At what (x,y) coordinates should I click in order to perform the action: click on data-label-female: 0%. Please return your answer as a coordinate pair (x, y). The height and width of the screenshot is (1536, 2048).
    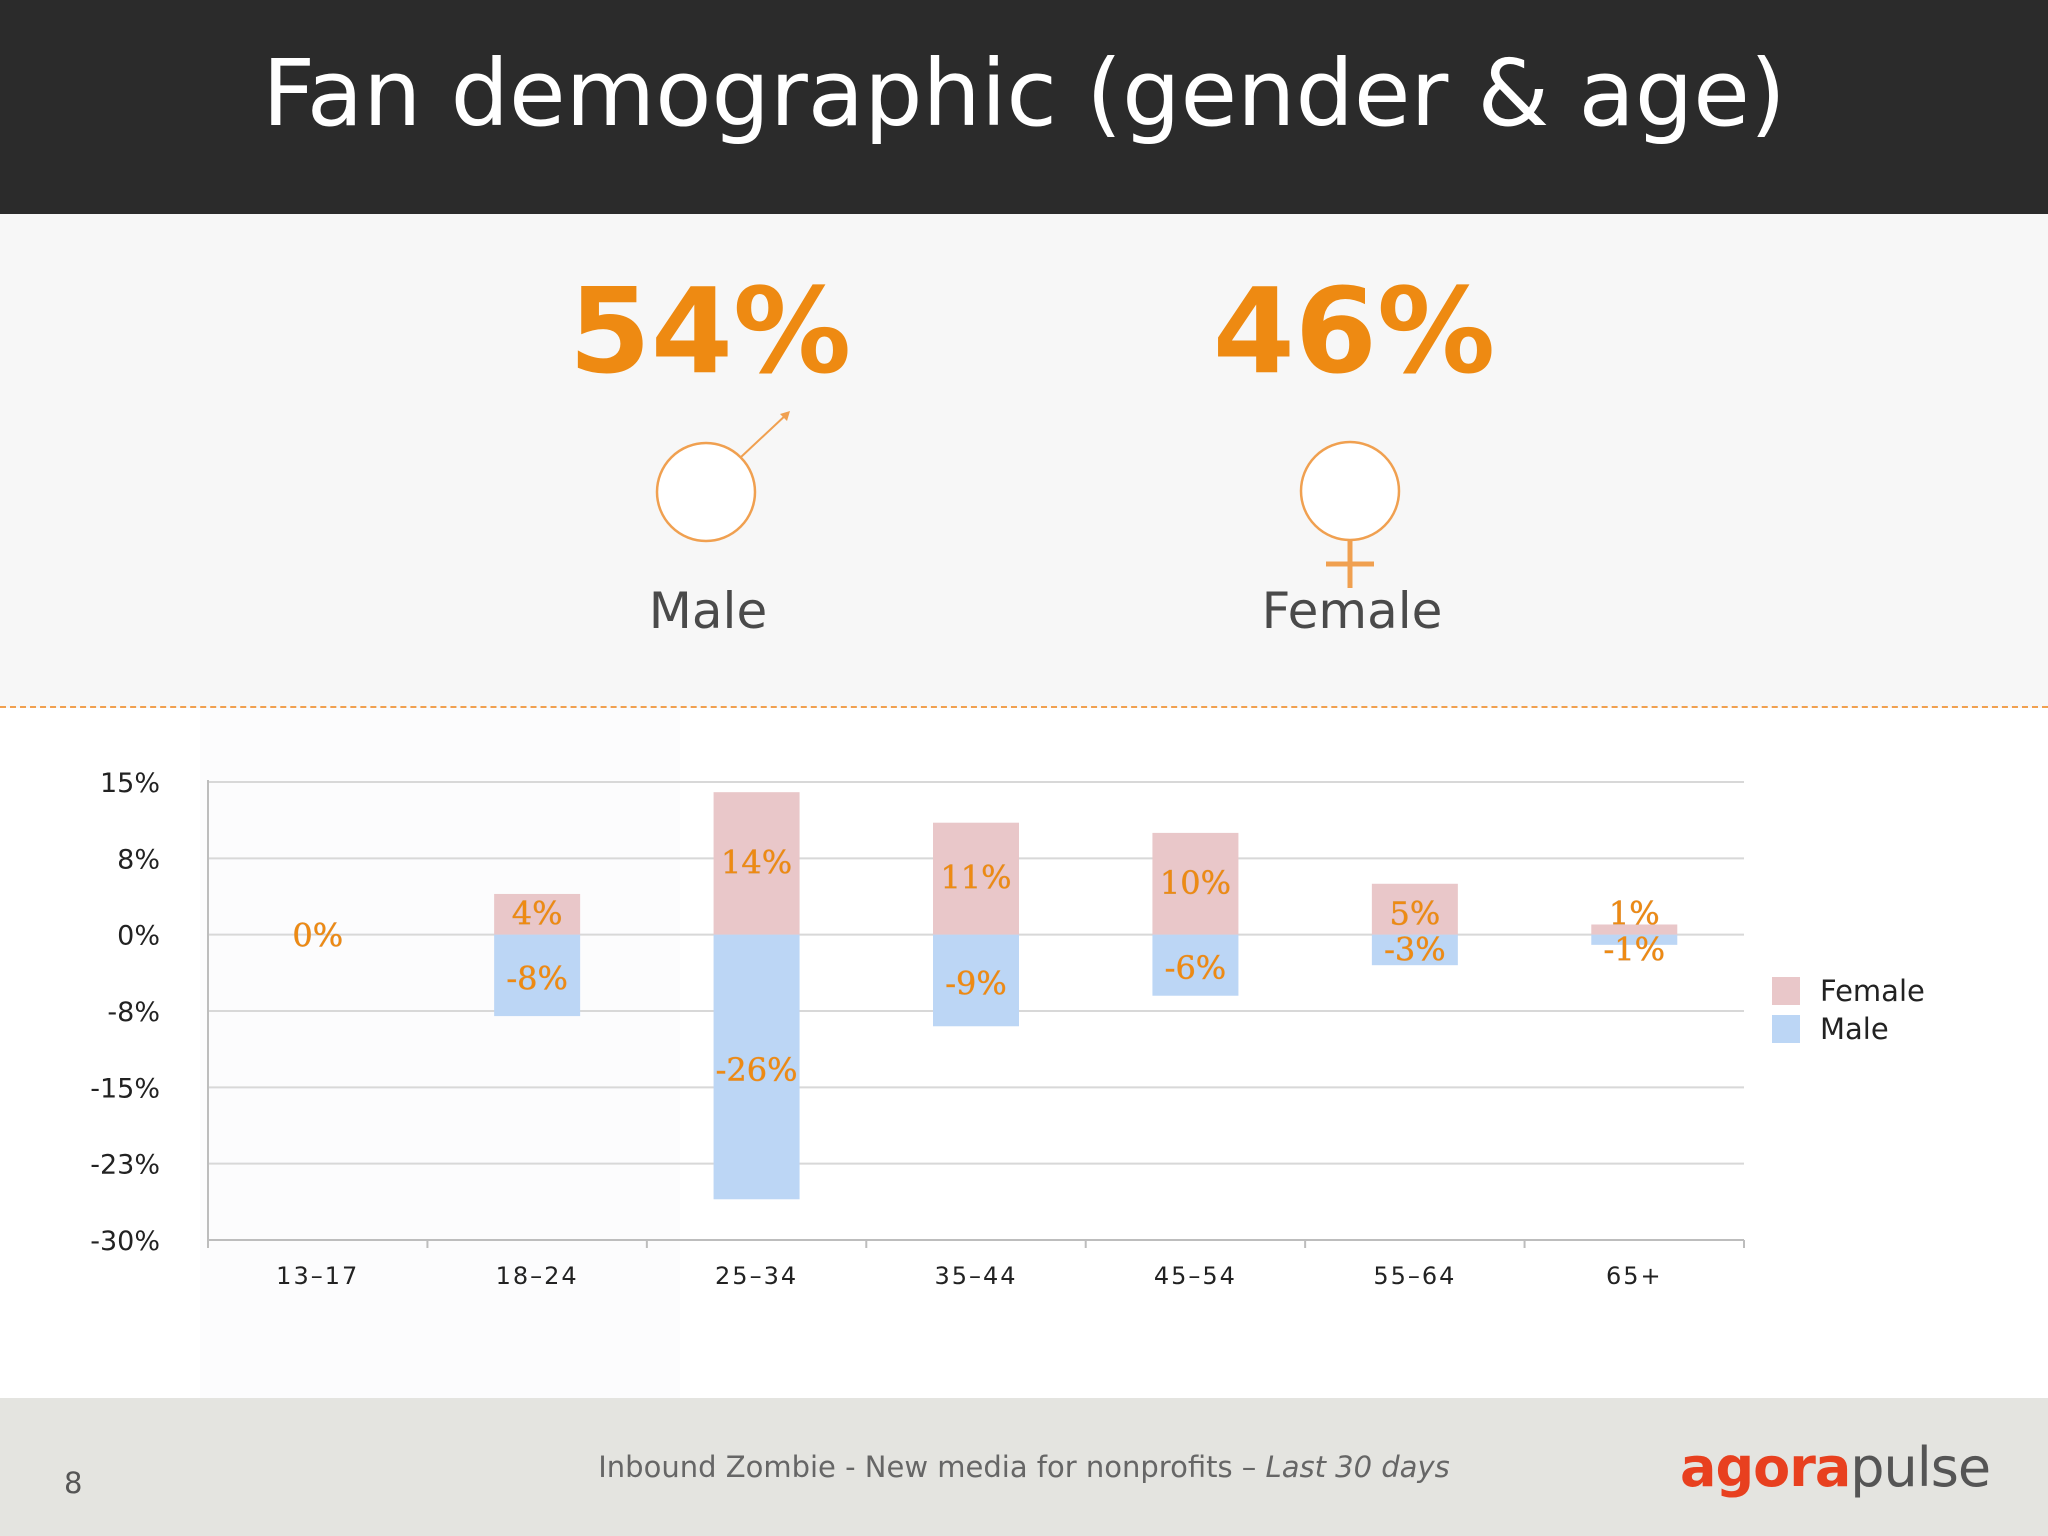
    Looking at the image, I should click on (317, 936).